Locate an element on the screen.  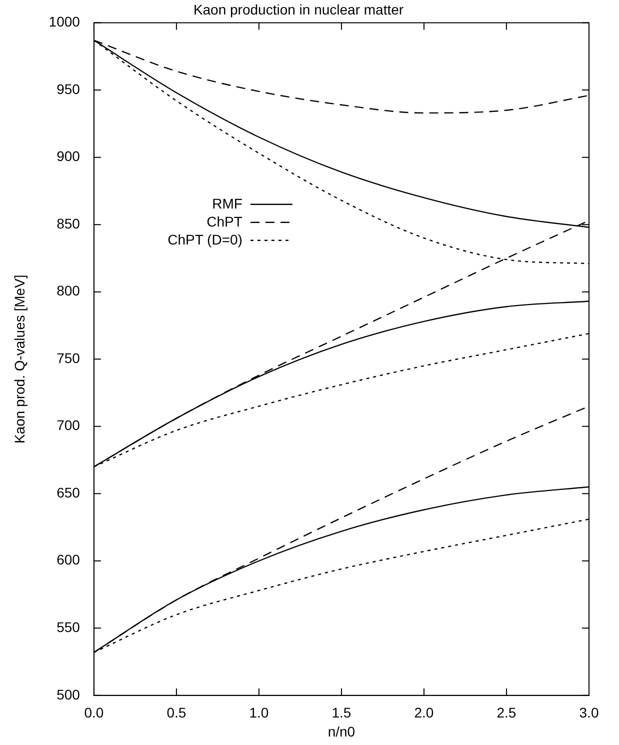
chart-title: Kaon production in nuclear matter is located at coordinates (298, 9).